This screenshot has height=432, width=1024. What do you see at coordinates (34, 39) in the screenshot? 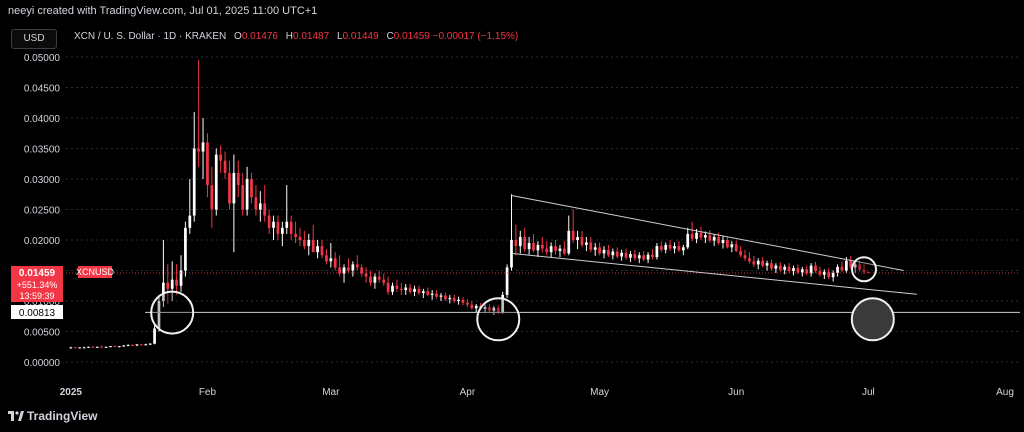
I see `currency-button: USD` at bounding box center [34, 39].